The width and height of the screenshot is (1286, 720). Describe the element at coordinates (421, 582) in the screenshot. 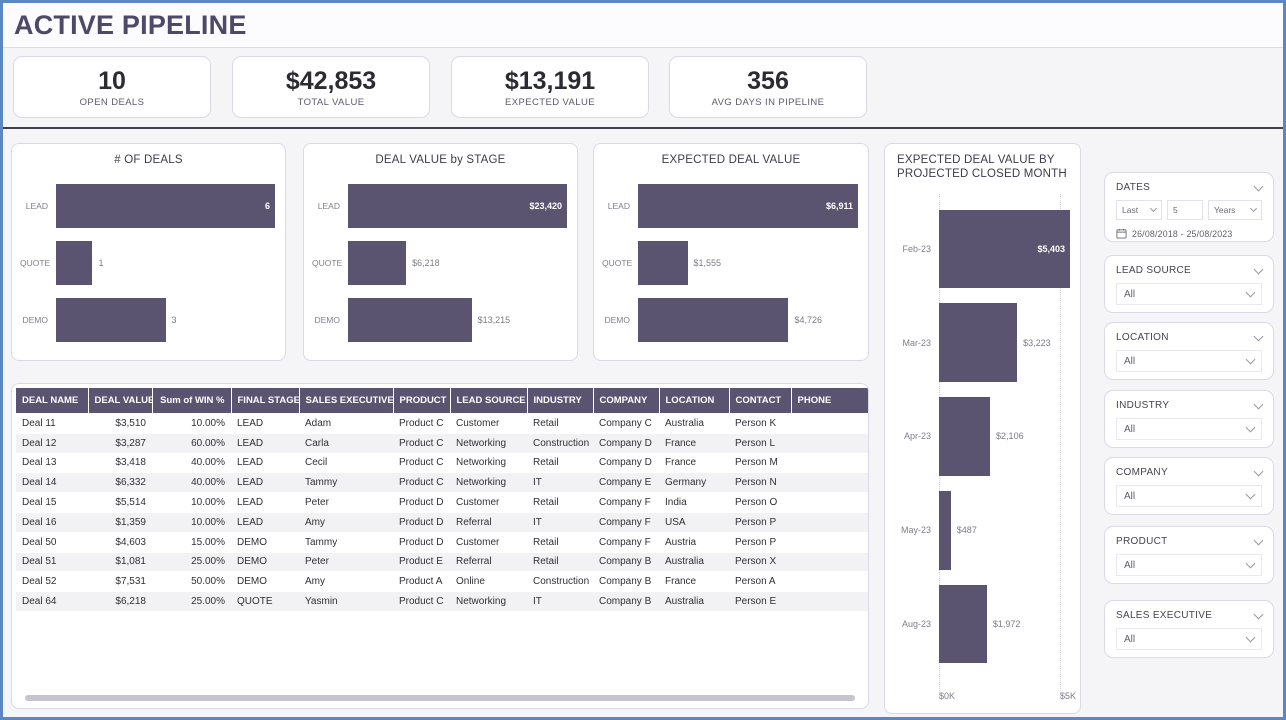

I see `table-cell: Product A` at that location.